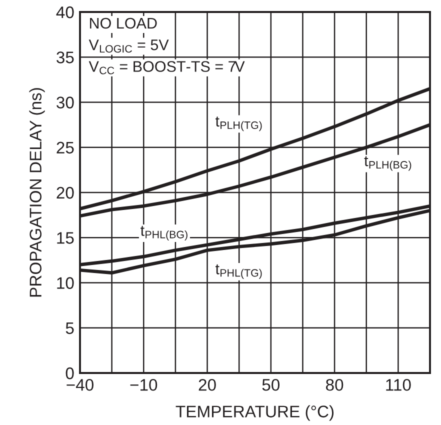 The width and height of the screenshot is (441, 425). What do you see at coordinates (388, 163) in the screenshot?
I see `series-label: t$_{PLH(BG)}$` at bounding box center [388, 163].